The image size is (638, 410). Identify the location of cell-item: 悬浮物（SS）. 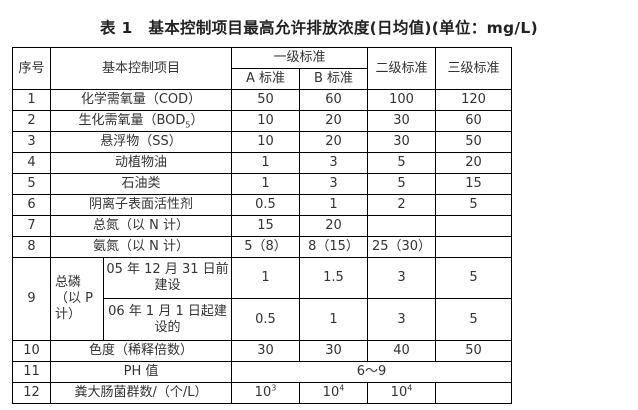
(141, 142).